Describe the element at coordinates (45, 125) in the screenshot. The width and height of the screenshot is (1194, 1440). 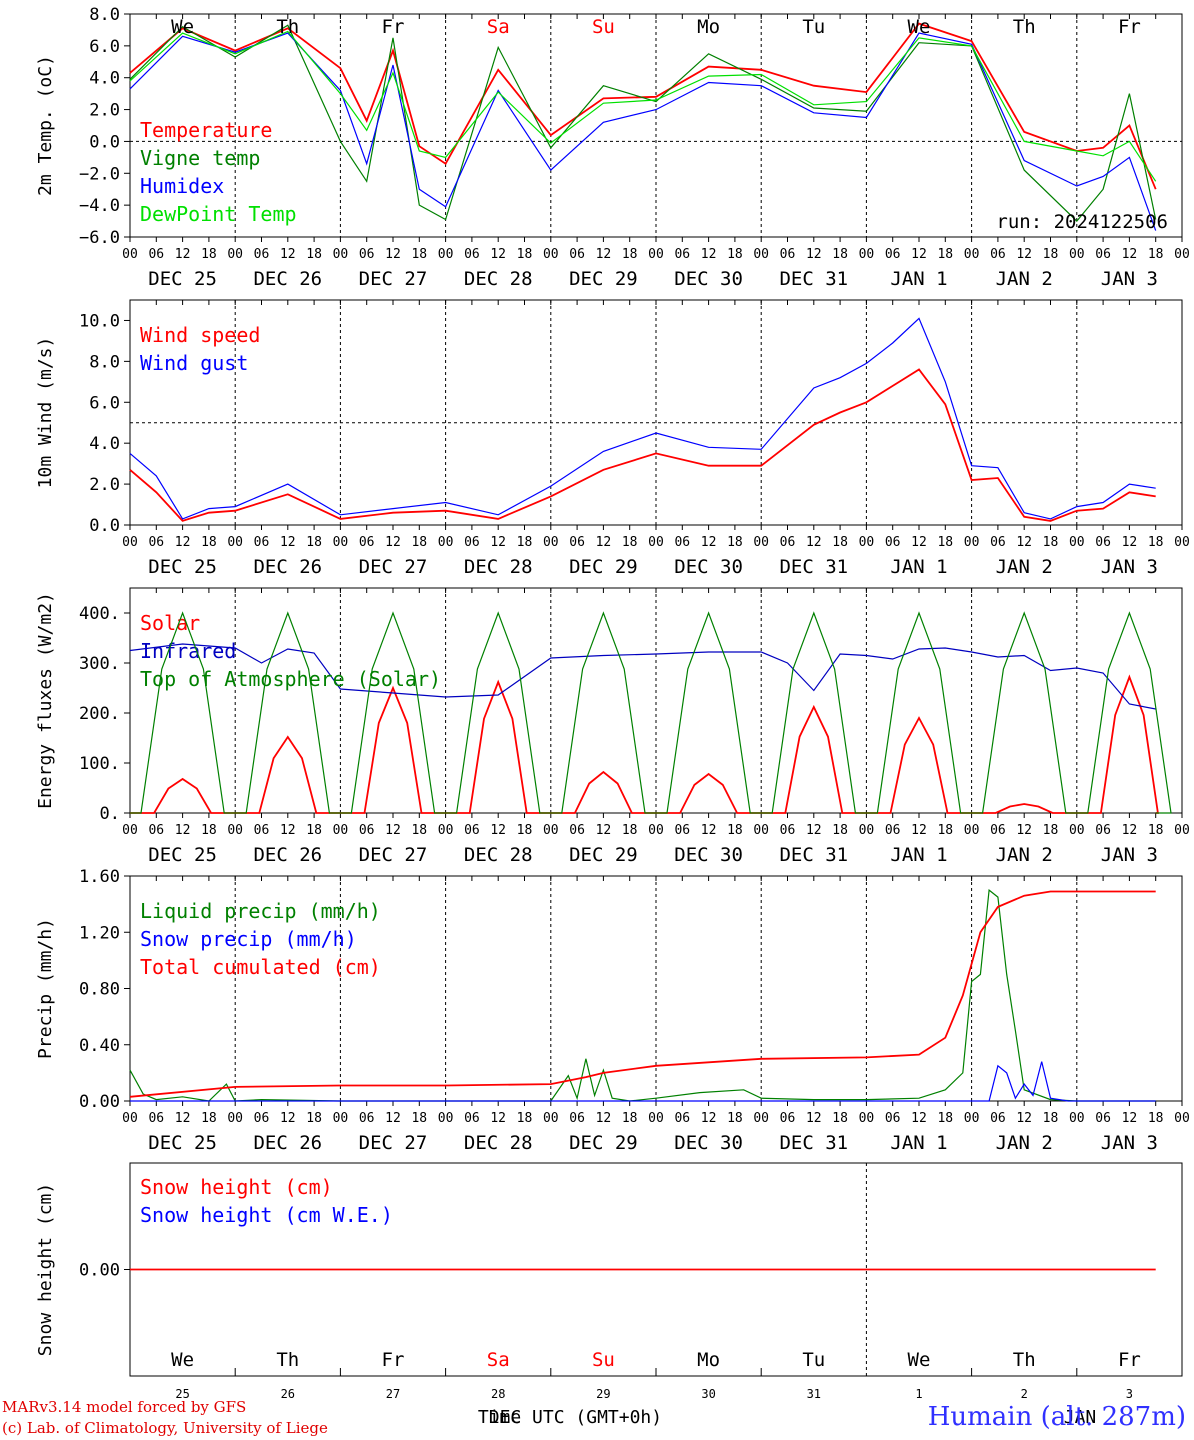
I see `y-axis-label: 2m Temp. (oC)` at that location.